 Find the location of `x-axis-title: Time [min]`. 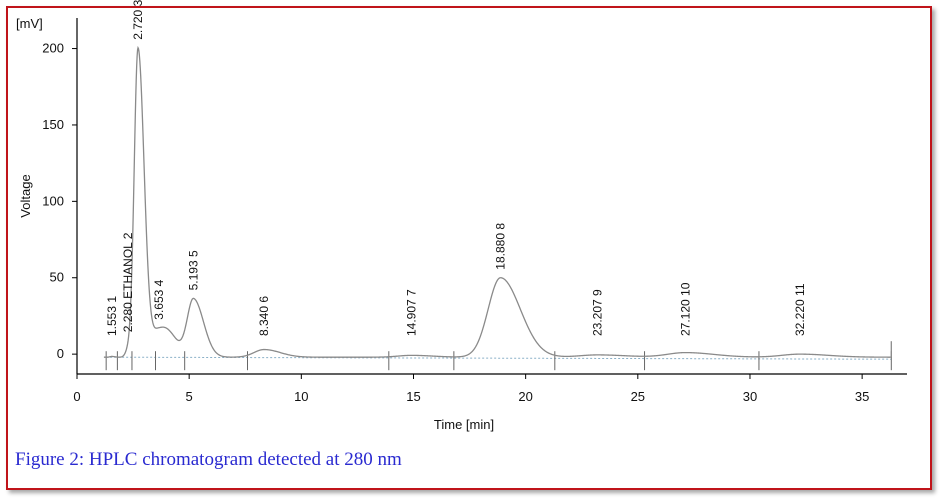

x-axis-title: Time [min] is located at coordinates (464, 424).